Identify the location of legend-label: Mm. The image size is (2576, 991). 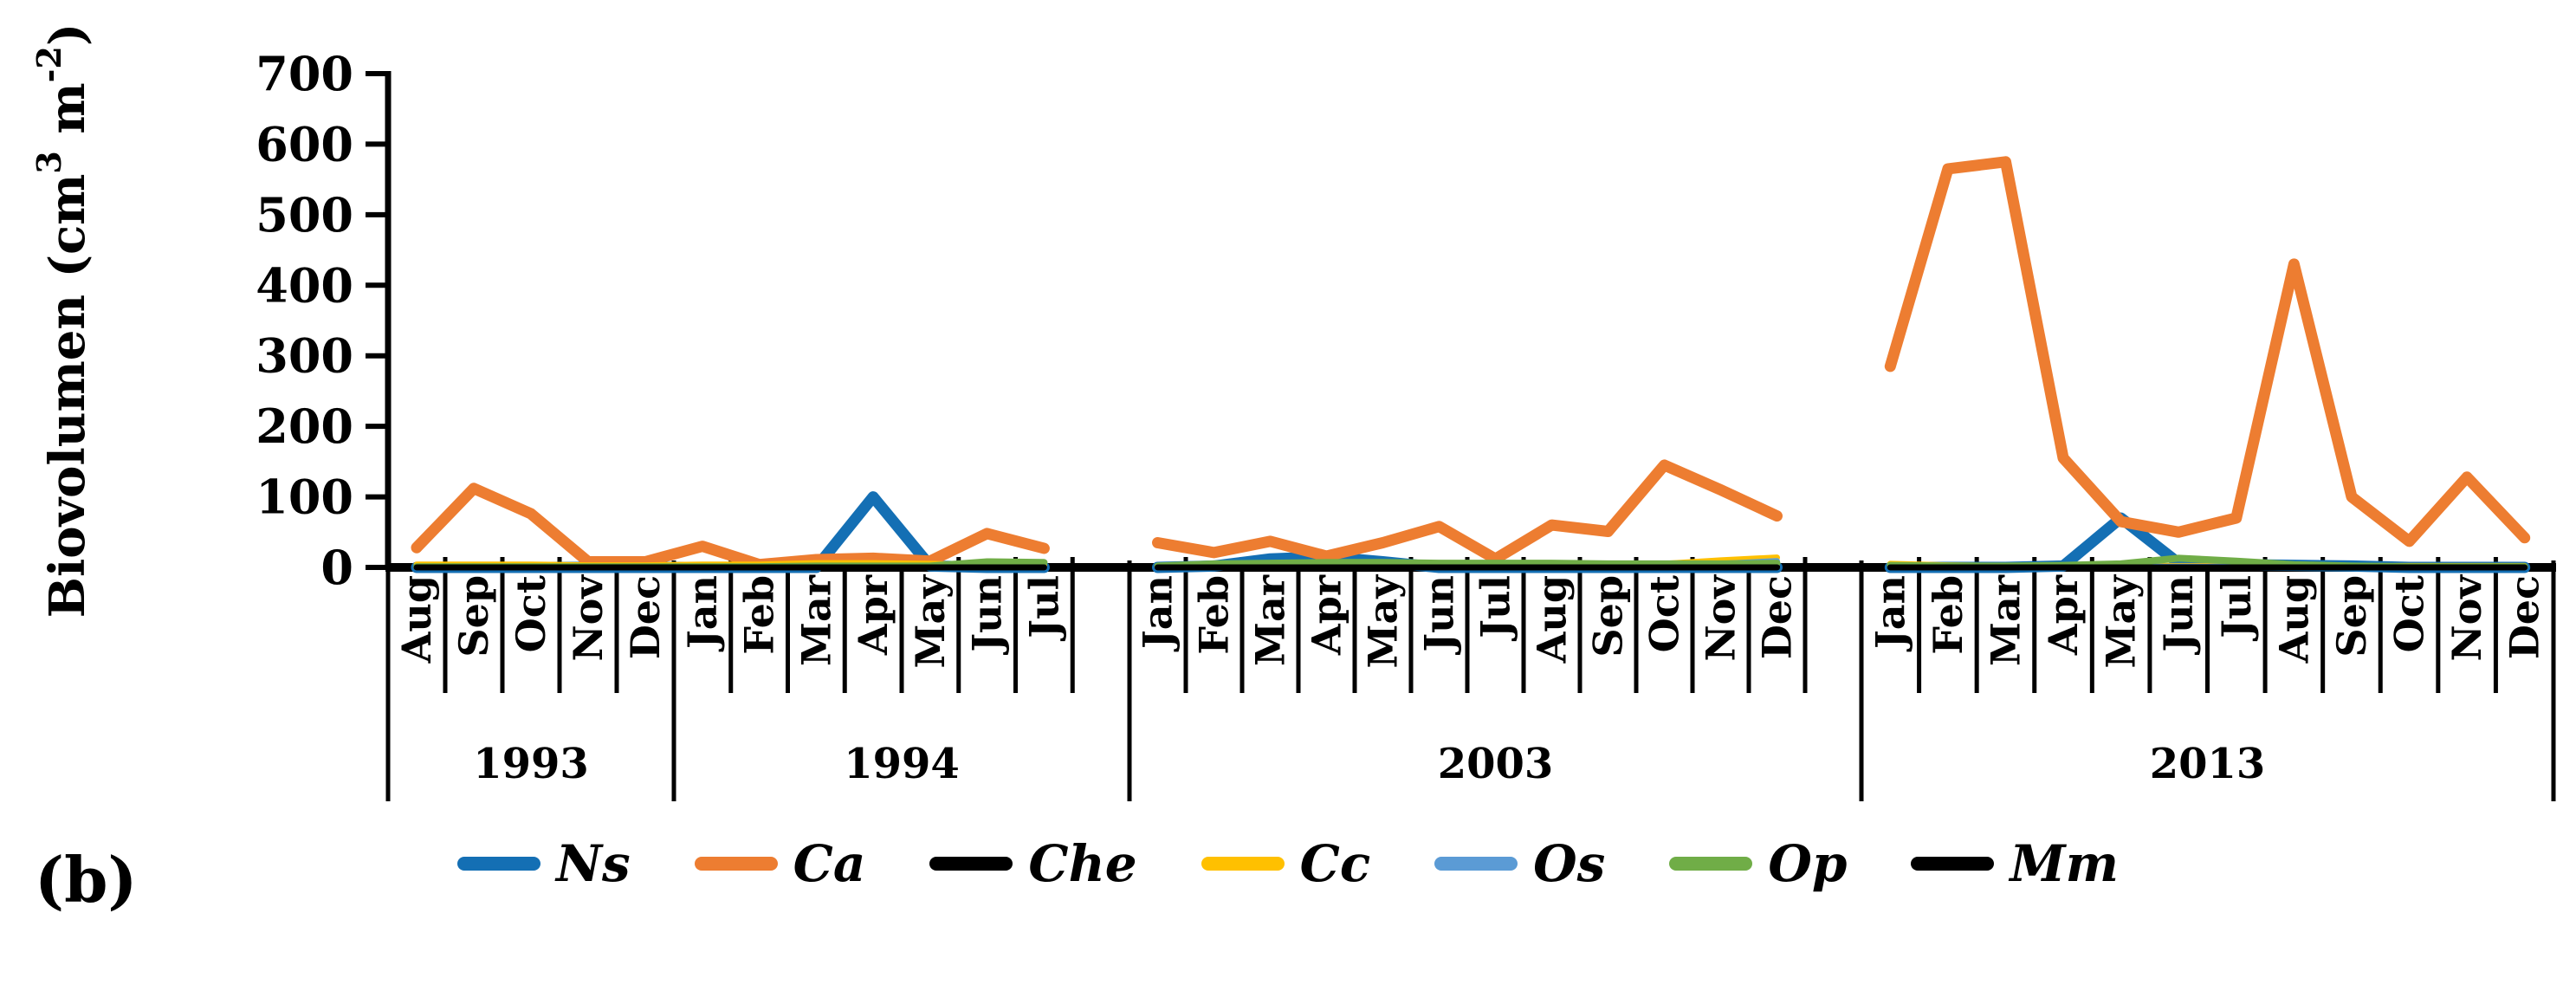
(2064, 863).